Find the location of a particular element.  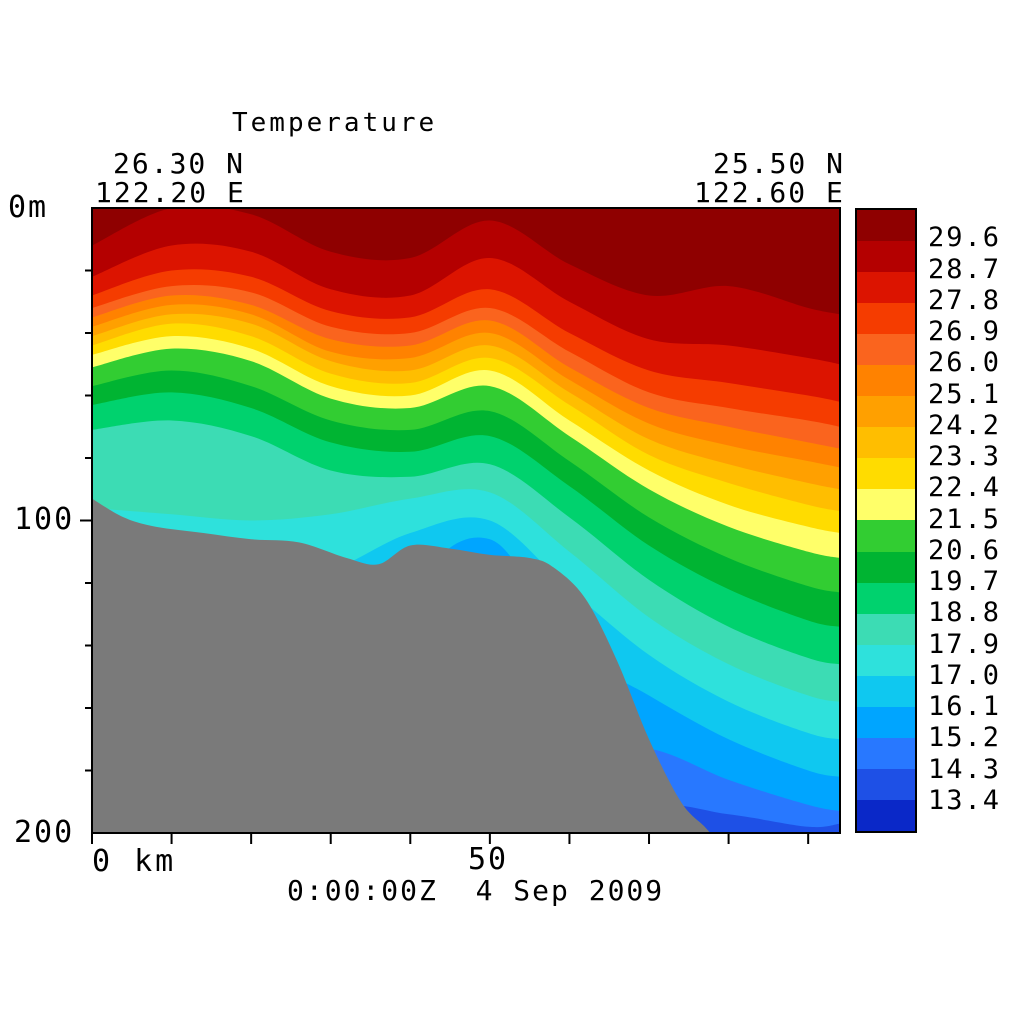

colorbar-label: 16.1 is located at coordinates (965, 706).